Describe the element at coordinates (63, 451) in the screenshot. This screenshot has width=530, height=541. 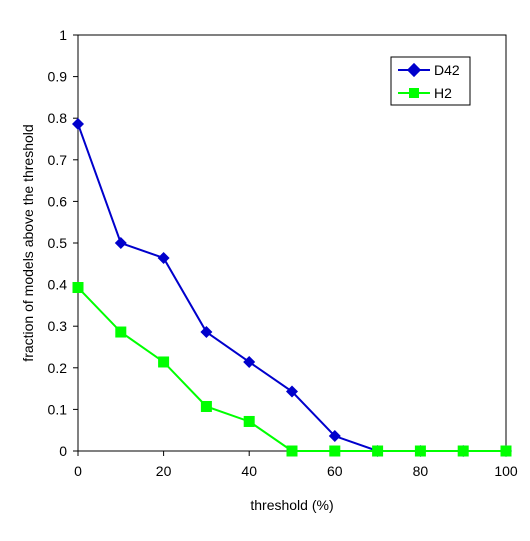
I see `y-tick-label: 0` at that location.